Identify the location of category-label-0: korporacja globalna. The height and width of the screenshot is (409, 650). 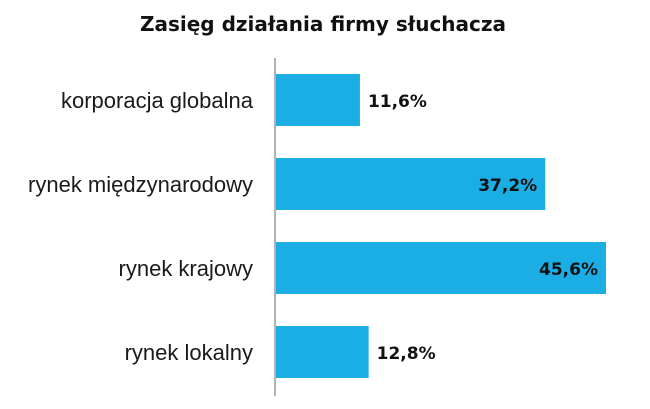
(157, 100).